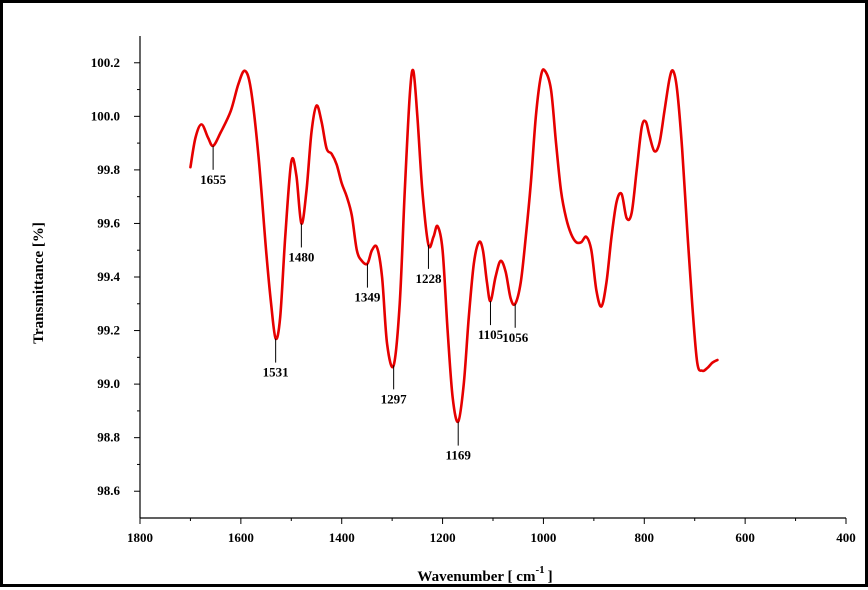 The height and width of the screenshot is (590, 868). What do you see at coordinates (108, 437) in the screenshot?
I see `y-tick-label: 98.8` at bounding box center [108, 437].